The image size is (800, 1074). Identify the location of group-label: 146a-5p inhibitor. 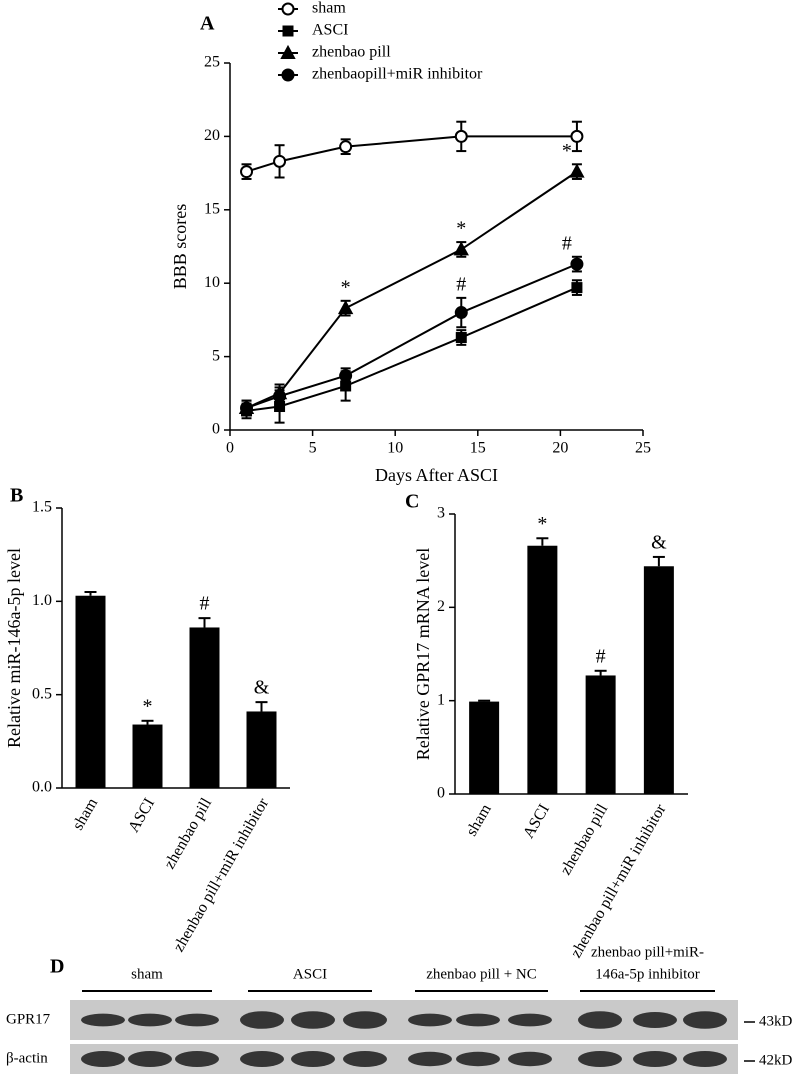
(647, 974).